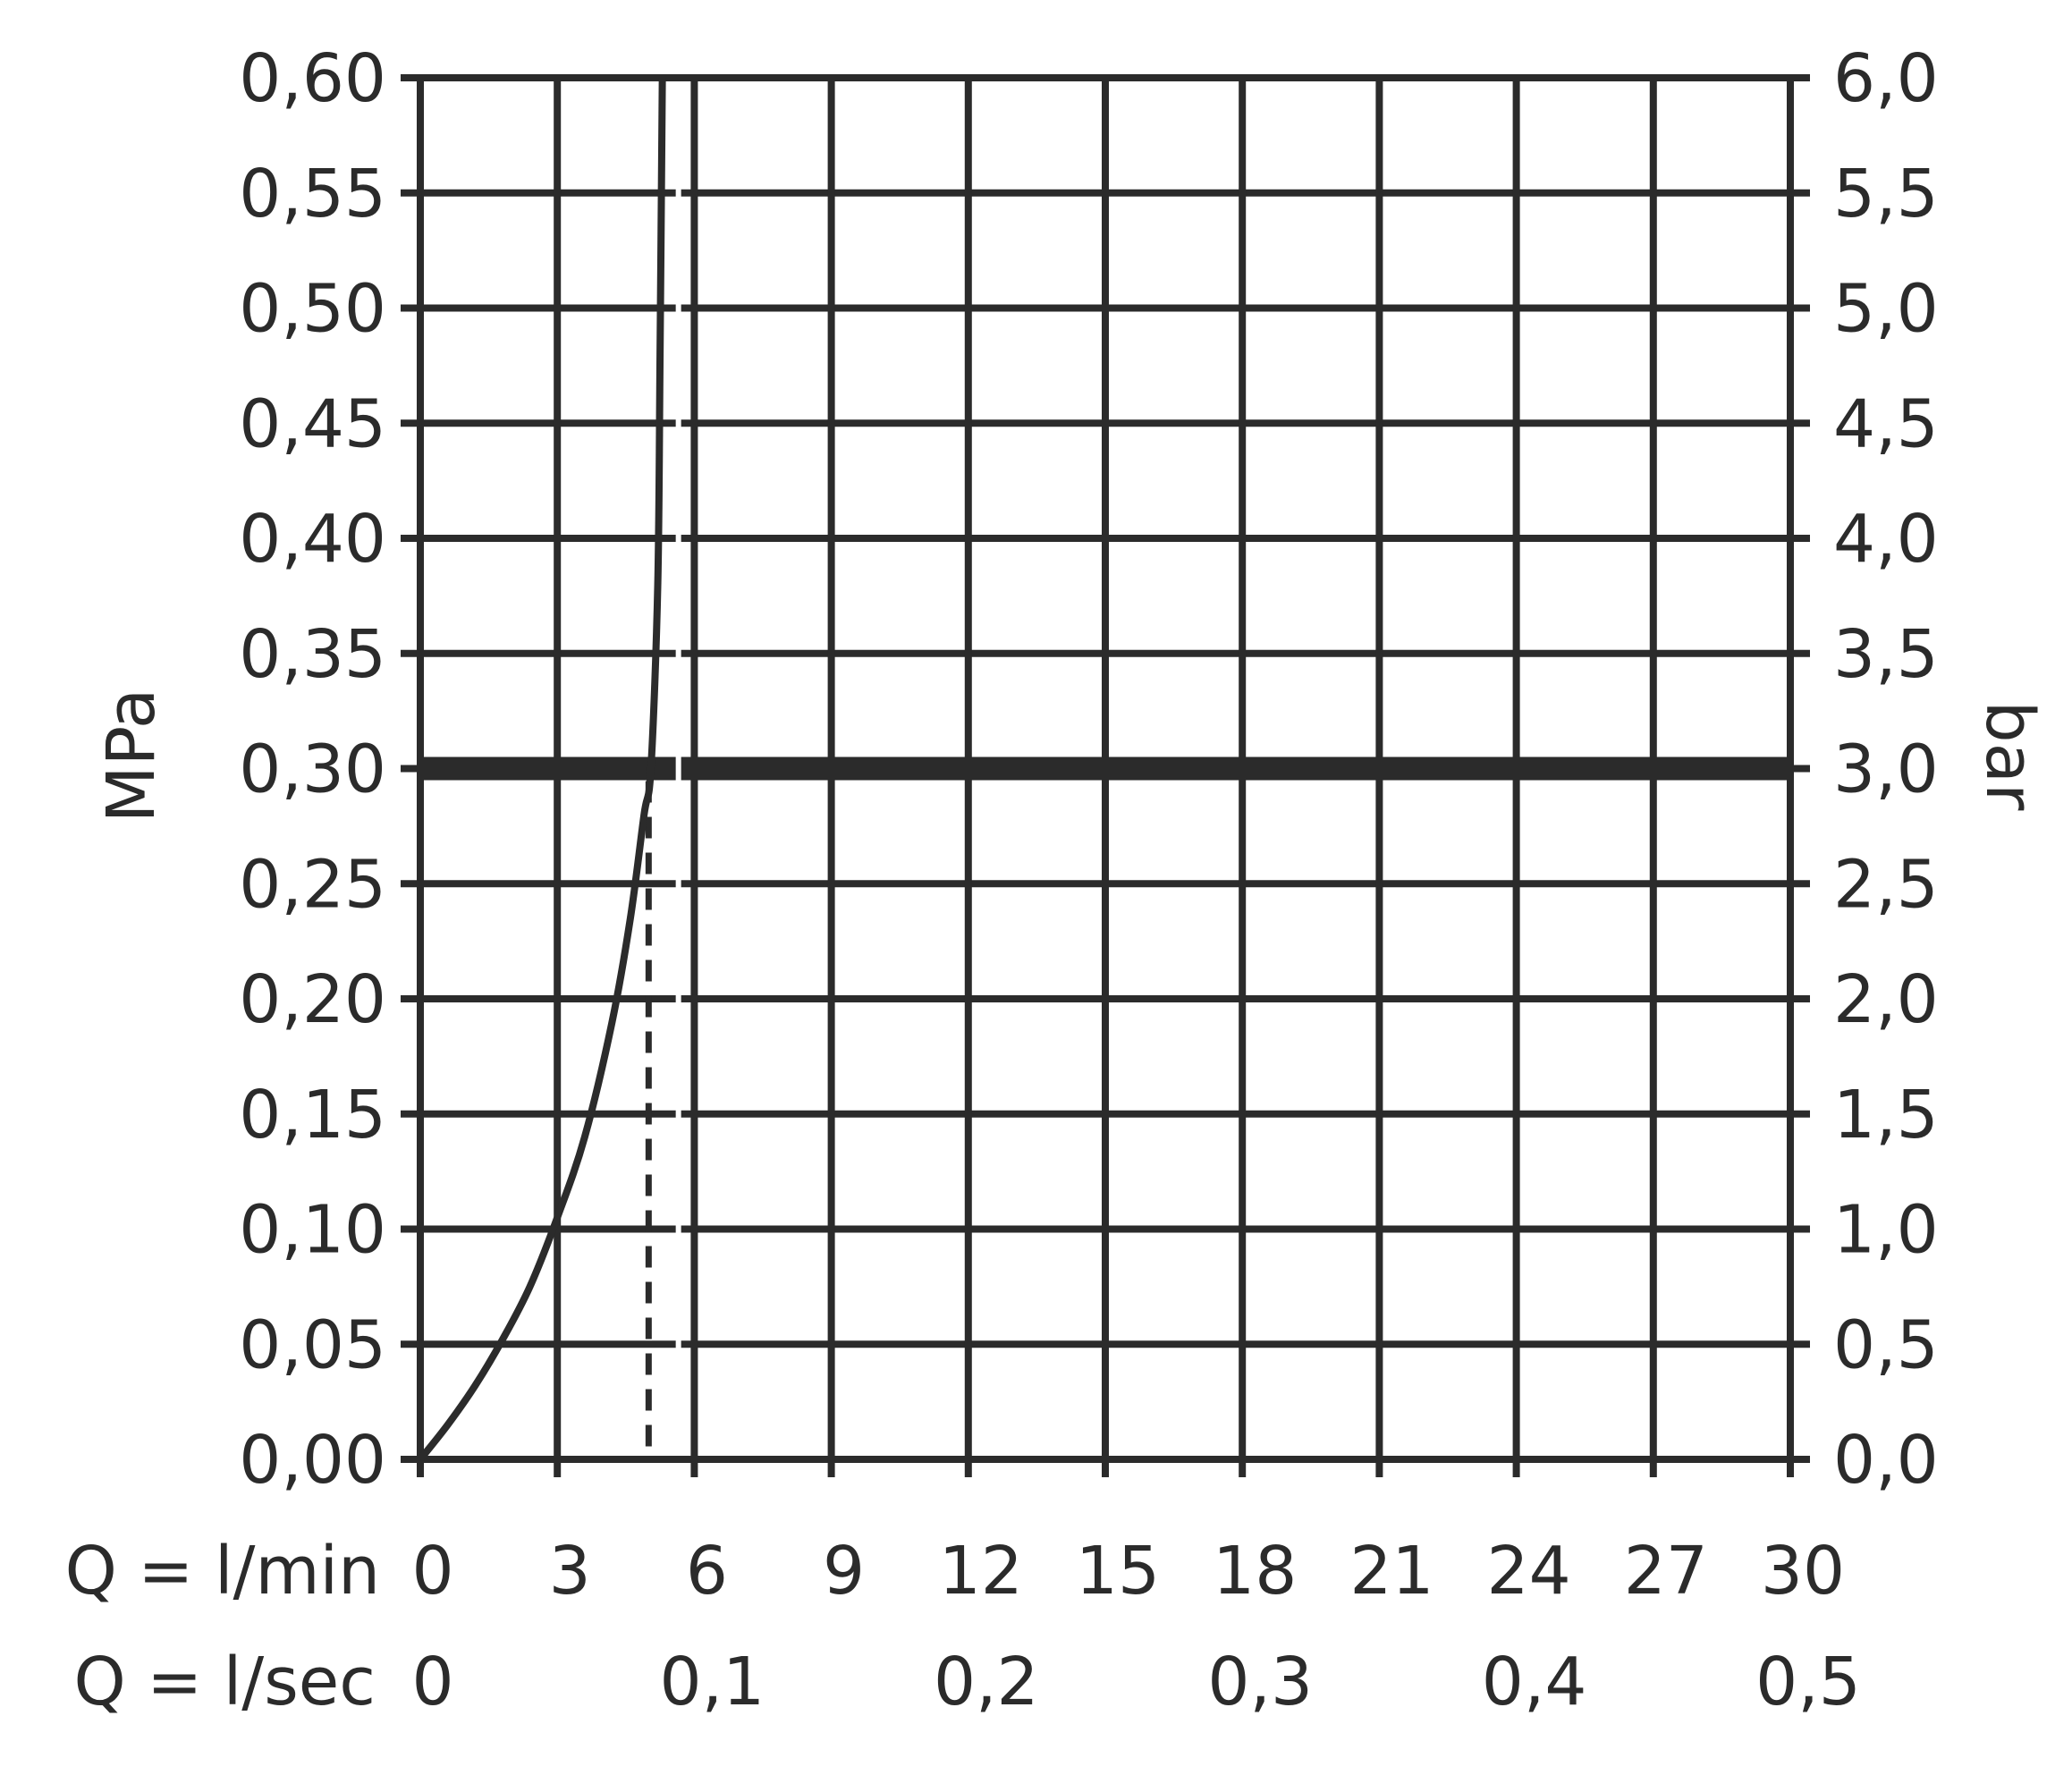 This screenshot has height=1775, width=2072. Describe the element at coordinates (1534, 1682) in the screenshot. I see `x-secondary-tick-label: 0,4` at that location.